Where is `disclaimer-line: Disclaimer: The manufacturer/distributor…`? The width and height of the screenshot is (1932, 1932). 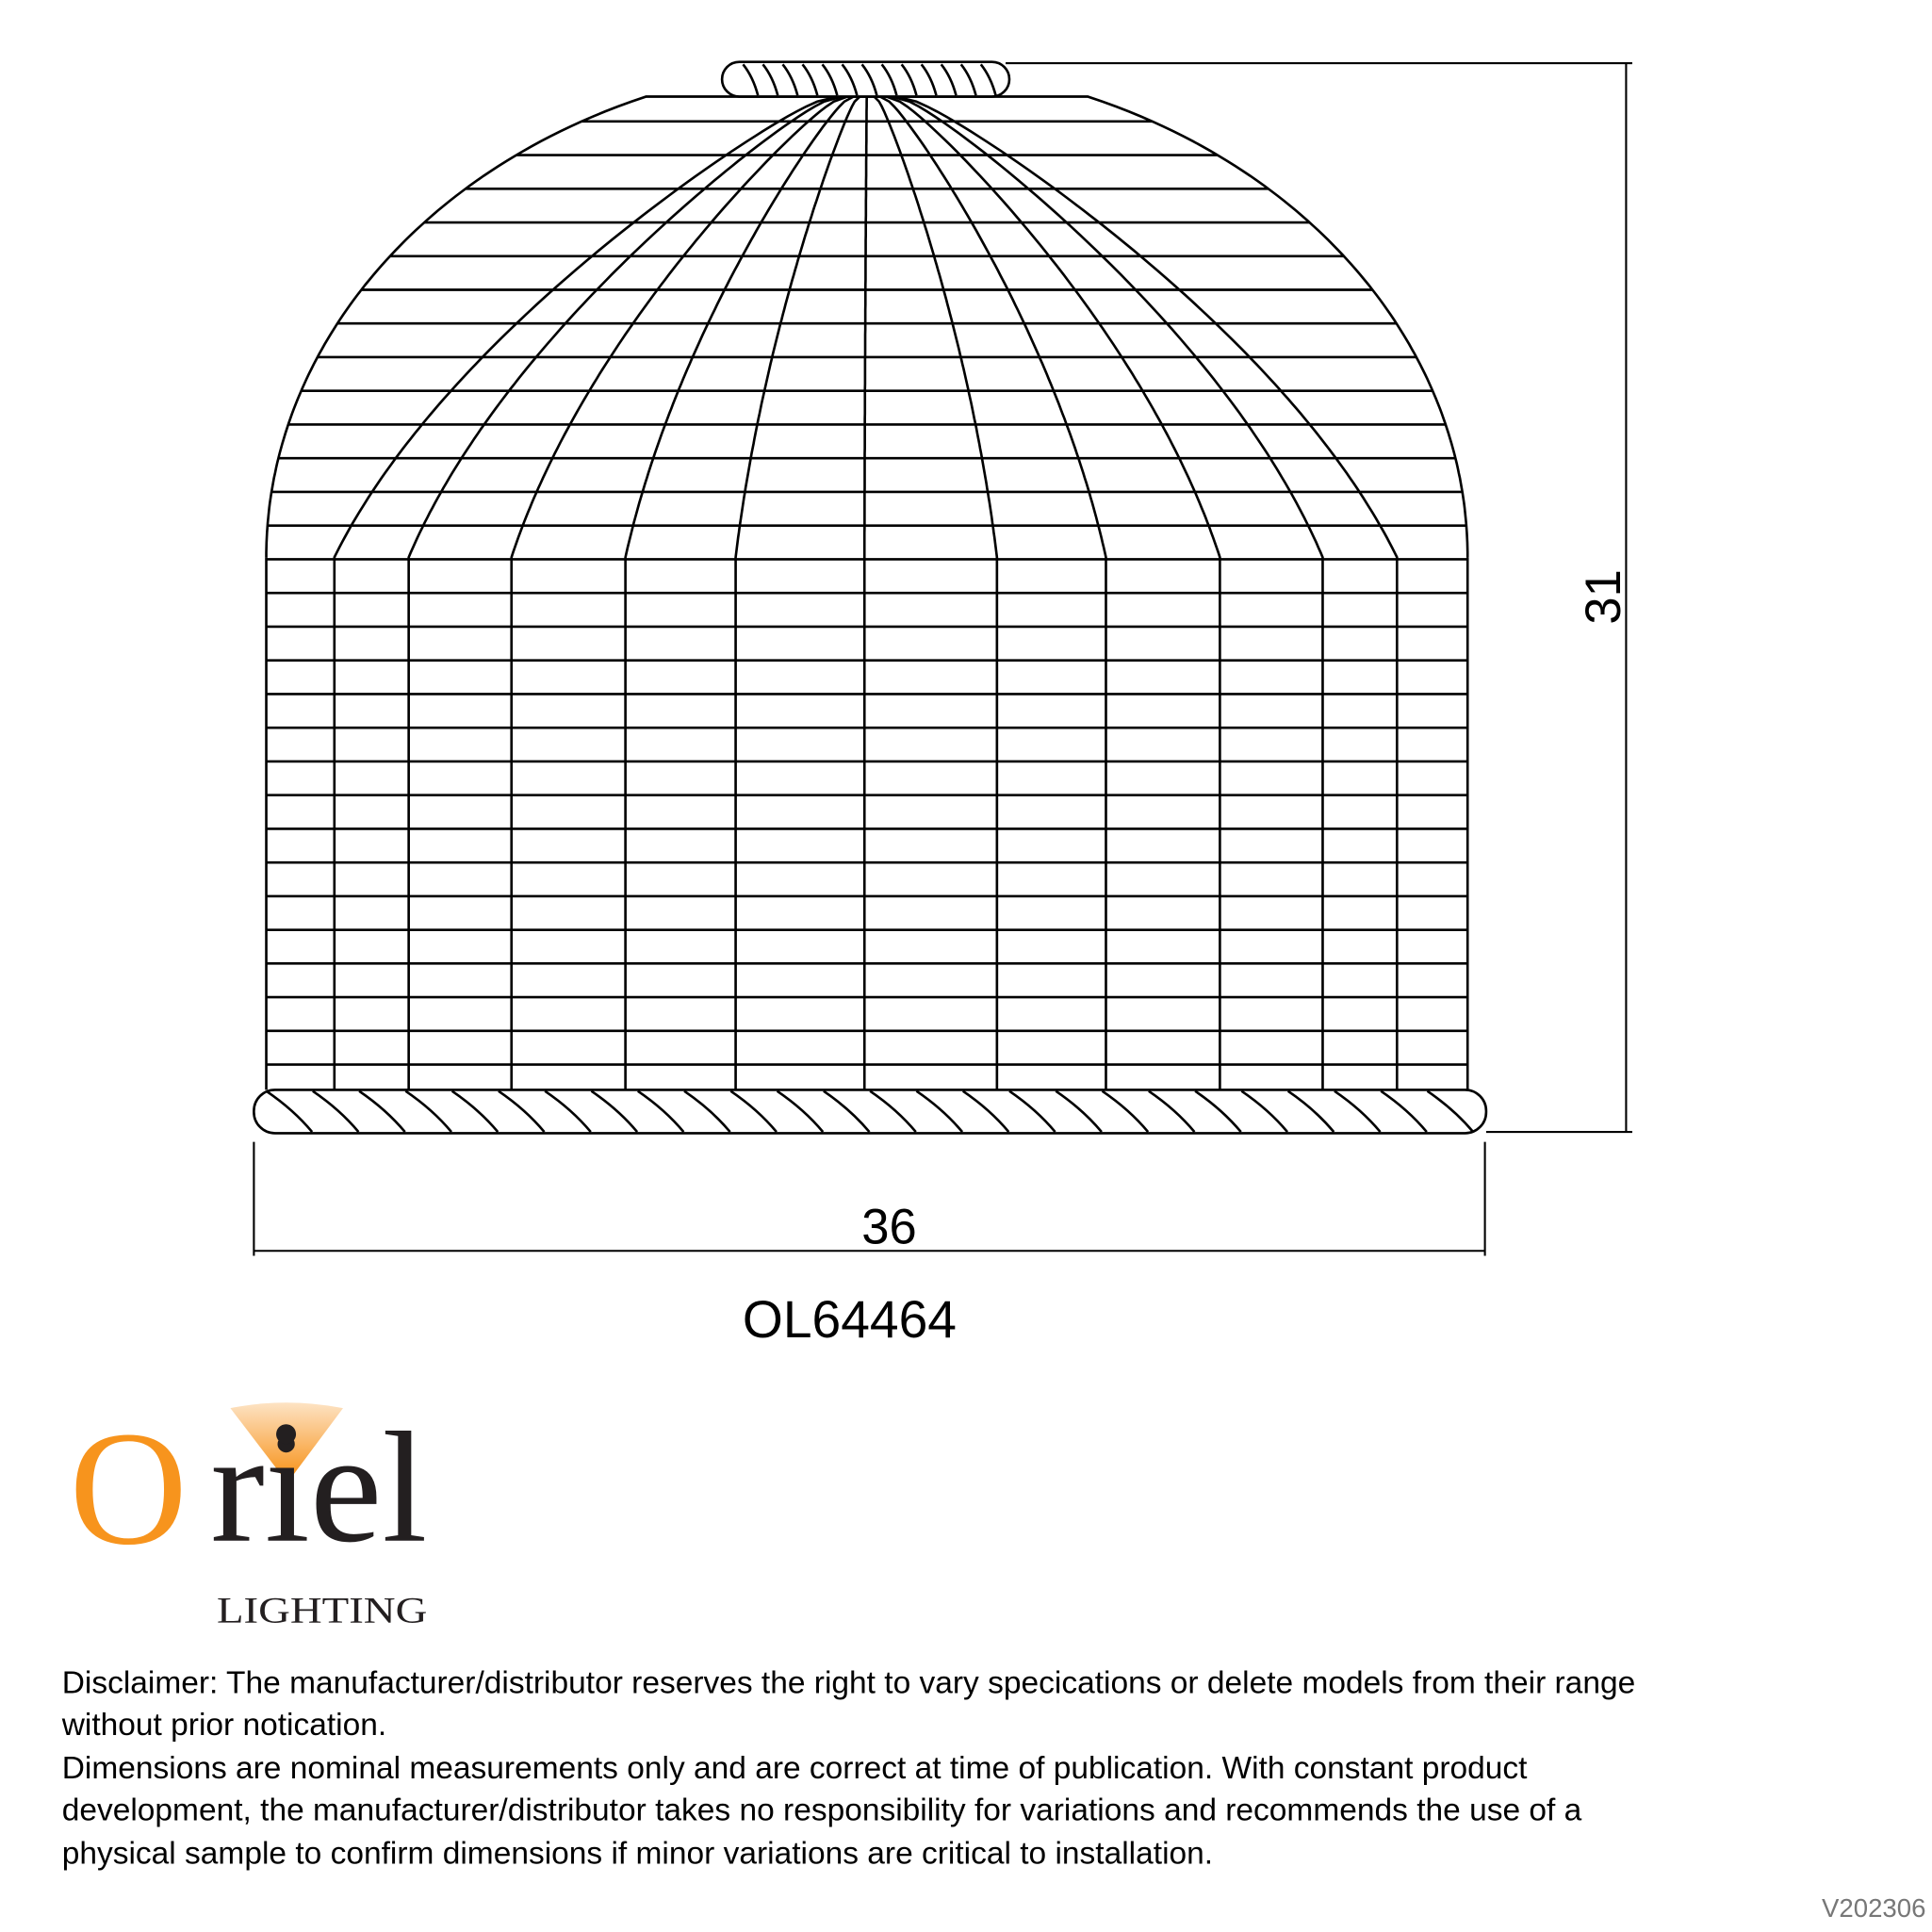 disclaimer-line: Disclaimer: The manufacturer/distributor… is located at coordinates (849, 1682).